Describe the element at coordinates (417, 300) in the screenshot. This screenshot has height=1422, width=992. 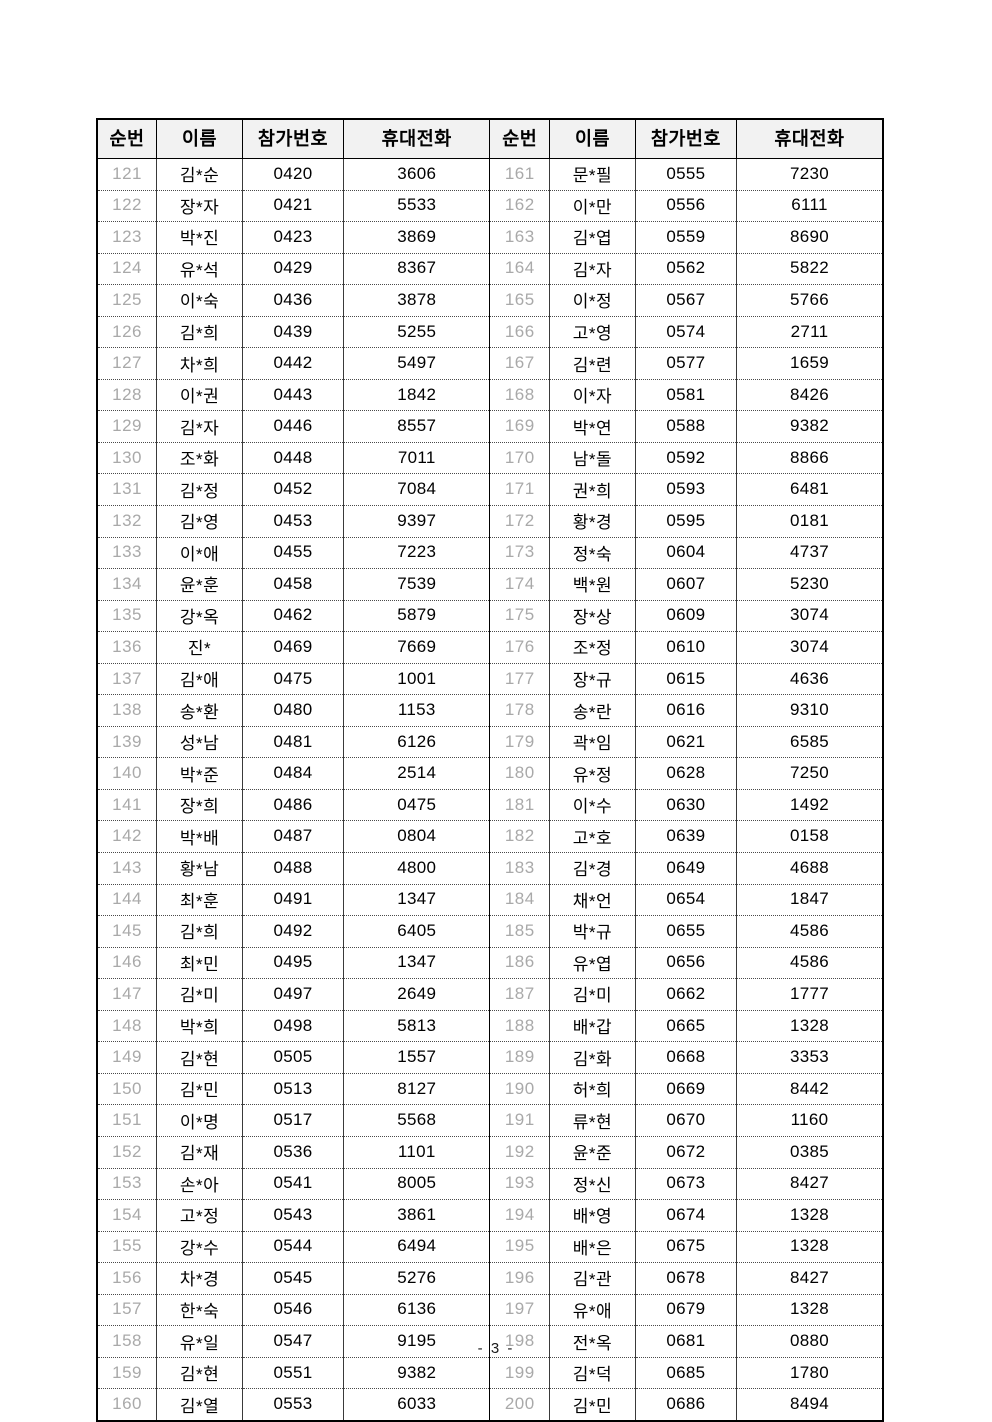
I see `cell-phone: 3878` at that location.